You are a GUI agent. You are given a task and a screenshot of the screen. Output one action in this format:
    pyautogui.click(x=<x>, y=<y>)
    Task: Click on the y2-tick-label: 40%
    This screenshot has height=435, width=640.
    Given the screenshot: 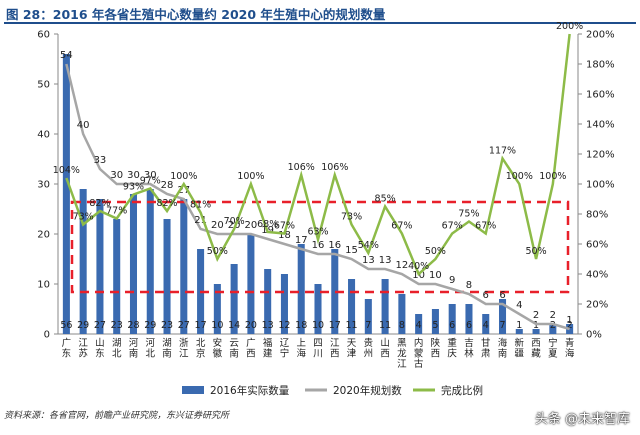 What is the action you would take?
    pyautogui.click(x=597, y=275)
    